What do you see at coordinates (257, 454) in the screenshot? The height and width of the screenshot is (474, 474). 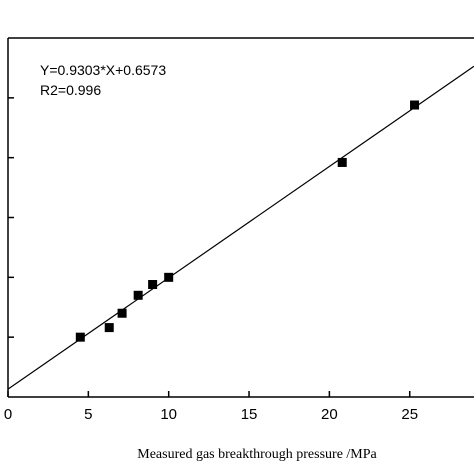 I see `x-axis-title: Measured gas breakthrough pressure /MPa` at bounding box center [257, 454].